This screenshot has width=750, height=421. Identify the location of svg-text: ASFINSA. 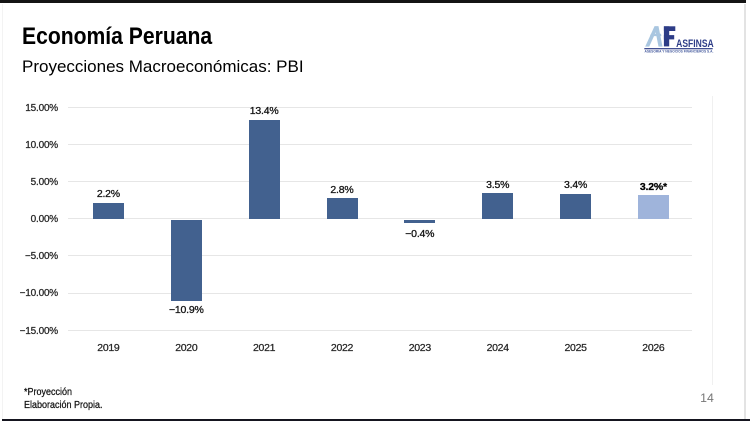
(695, 44).